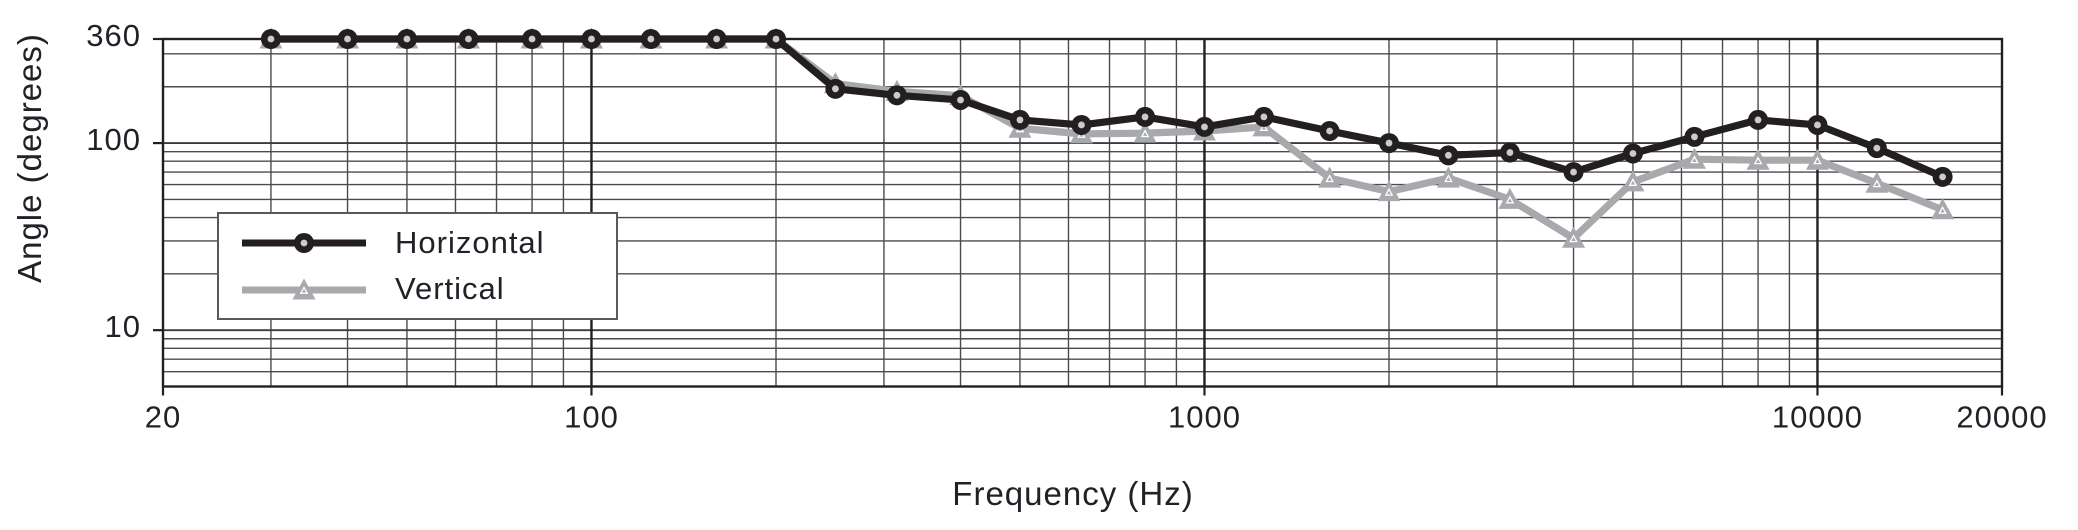 The height and width of the screenshot is (530, 2078). I want to click on triangle-marker-icon, so click(304, 289).